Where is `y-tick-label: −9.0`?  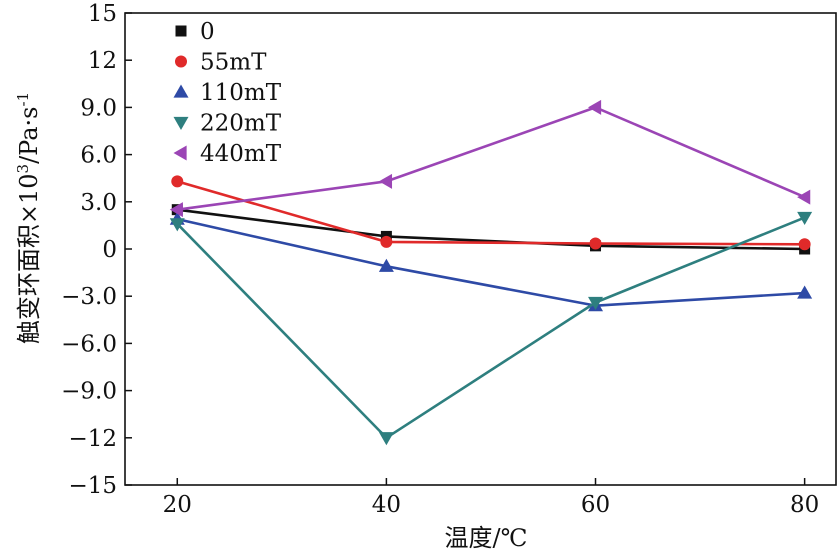 y-tick-label: −9.0 is located at coordinates (89, 392).